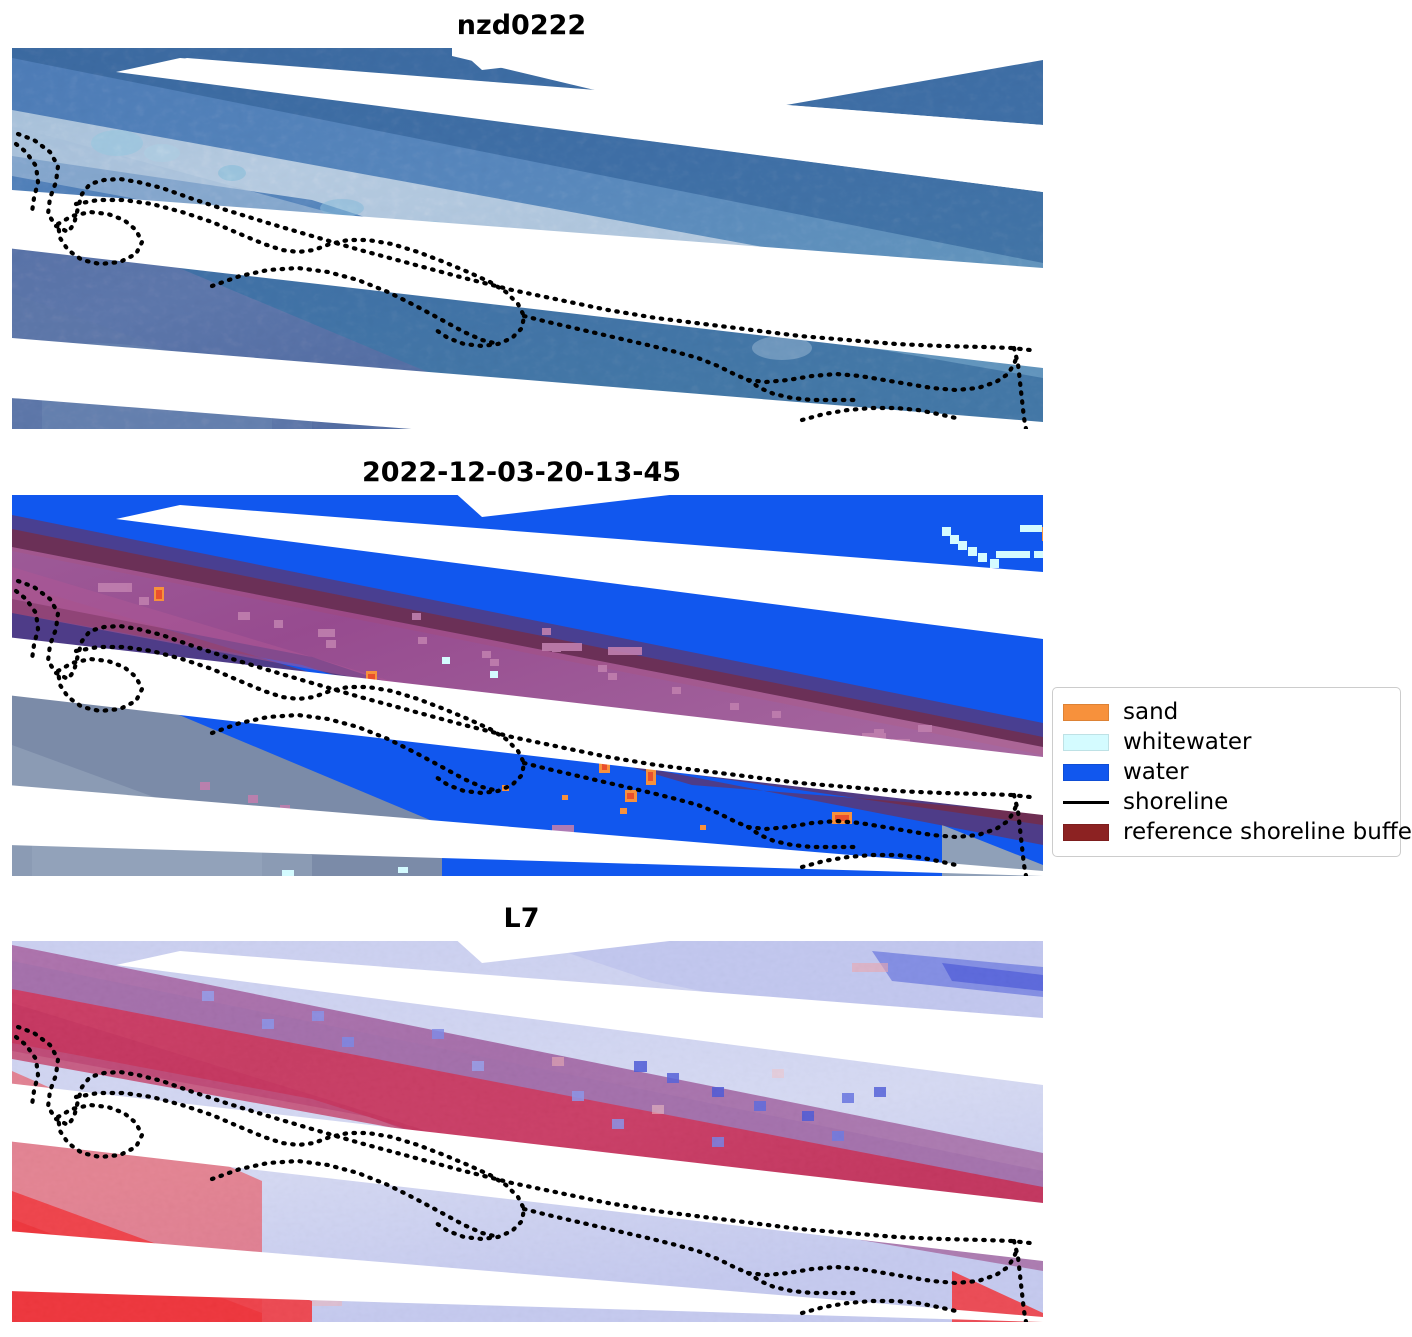  What do you see at coordinates (521, 918) in the screenshot?
I see `panel-3-title: L7` at bounding box center [521, 918].